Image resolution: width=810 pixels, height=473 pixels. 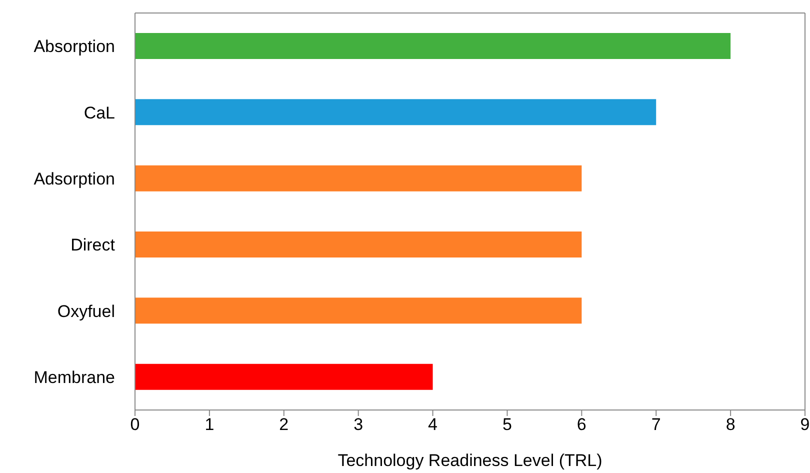 I want to click on x-tick-label: 9, so click(x=805, y=424).